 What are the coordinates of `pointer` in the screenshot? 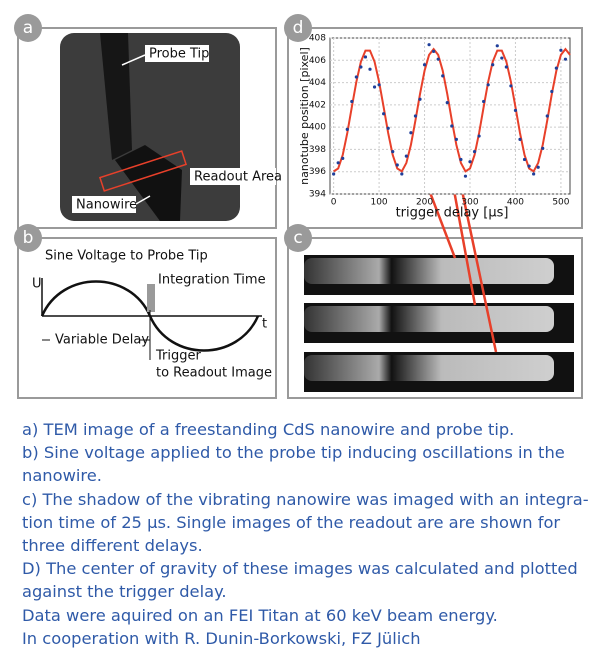 It's located at (133, 60).